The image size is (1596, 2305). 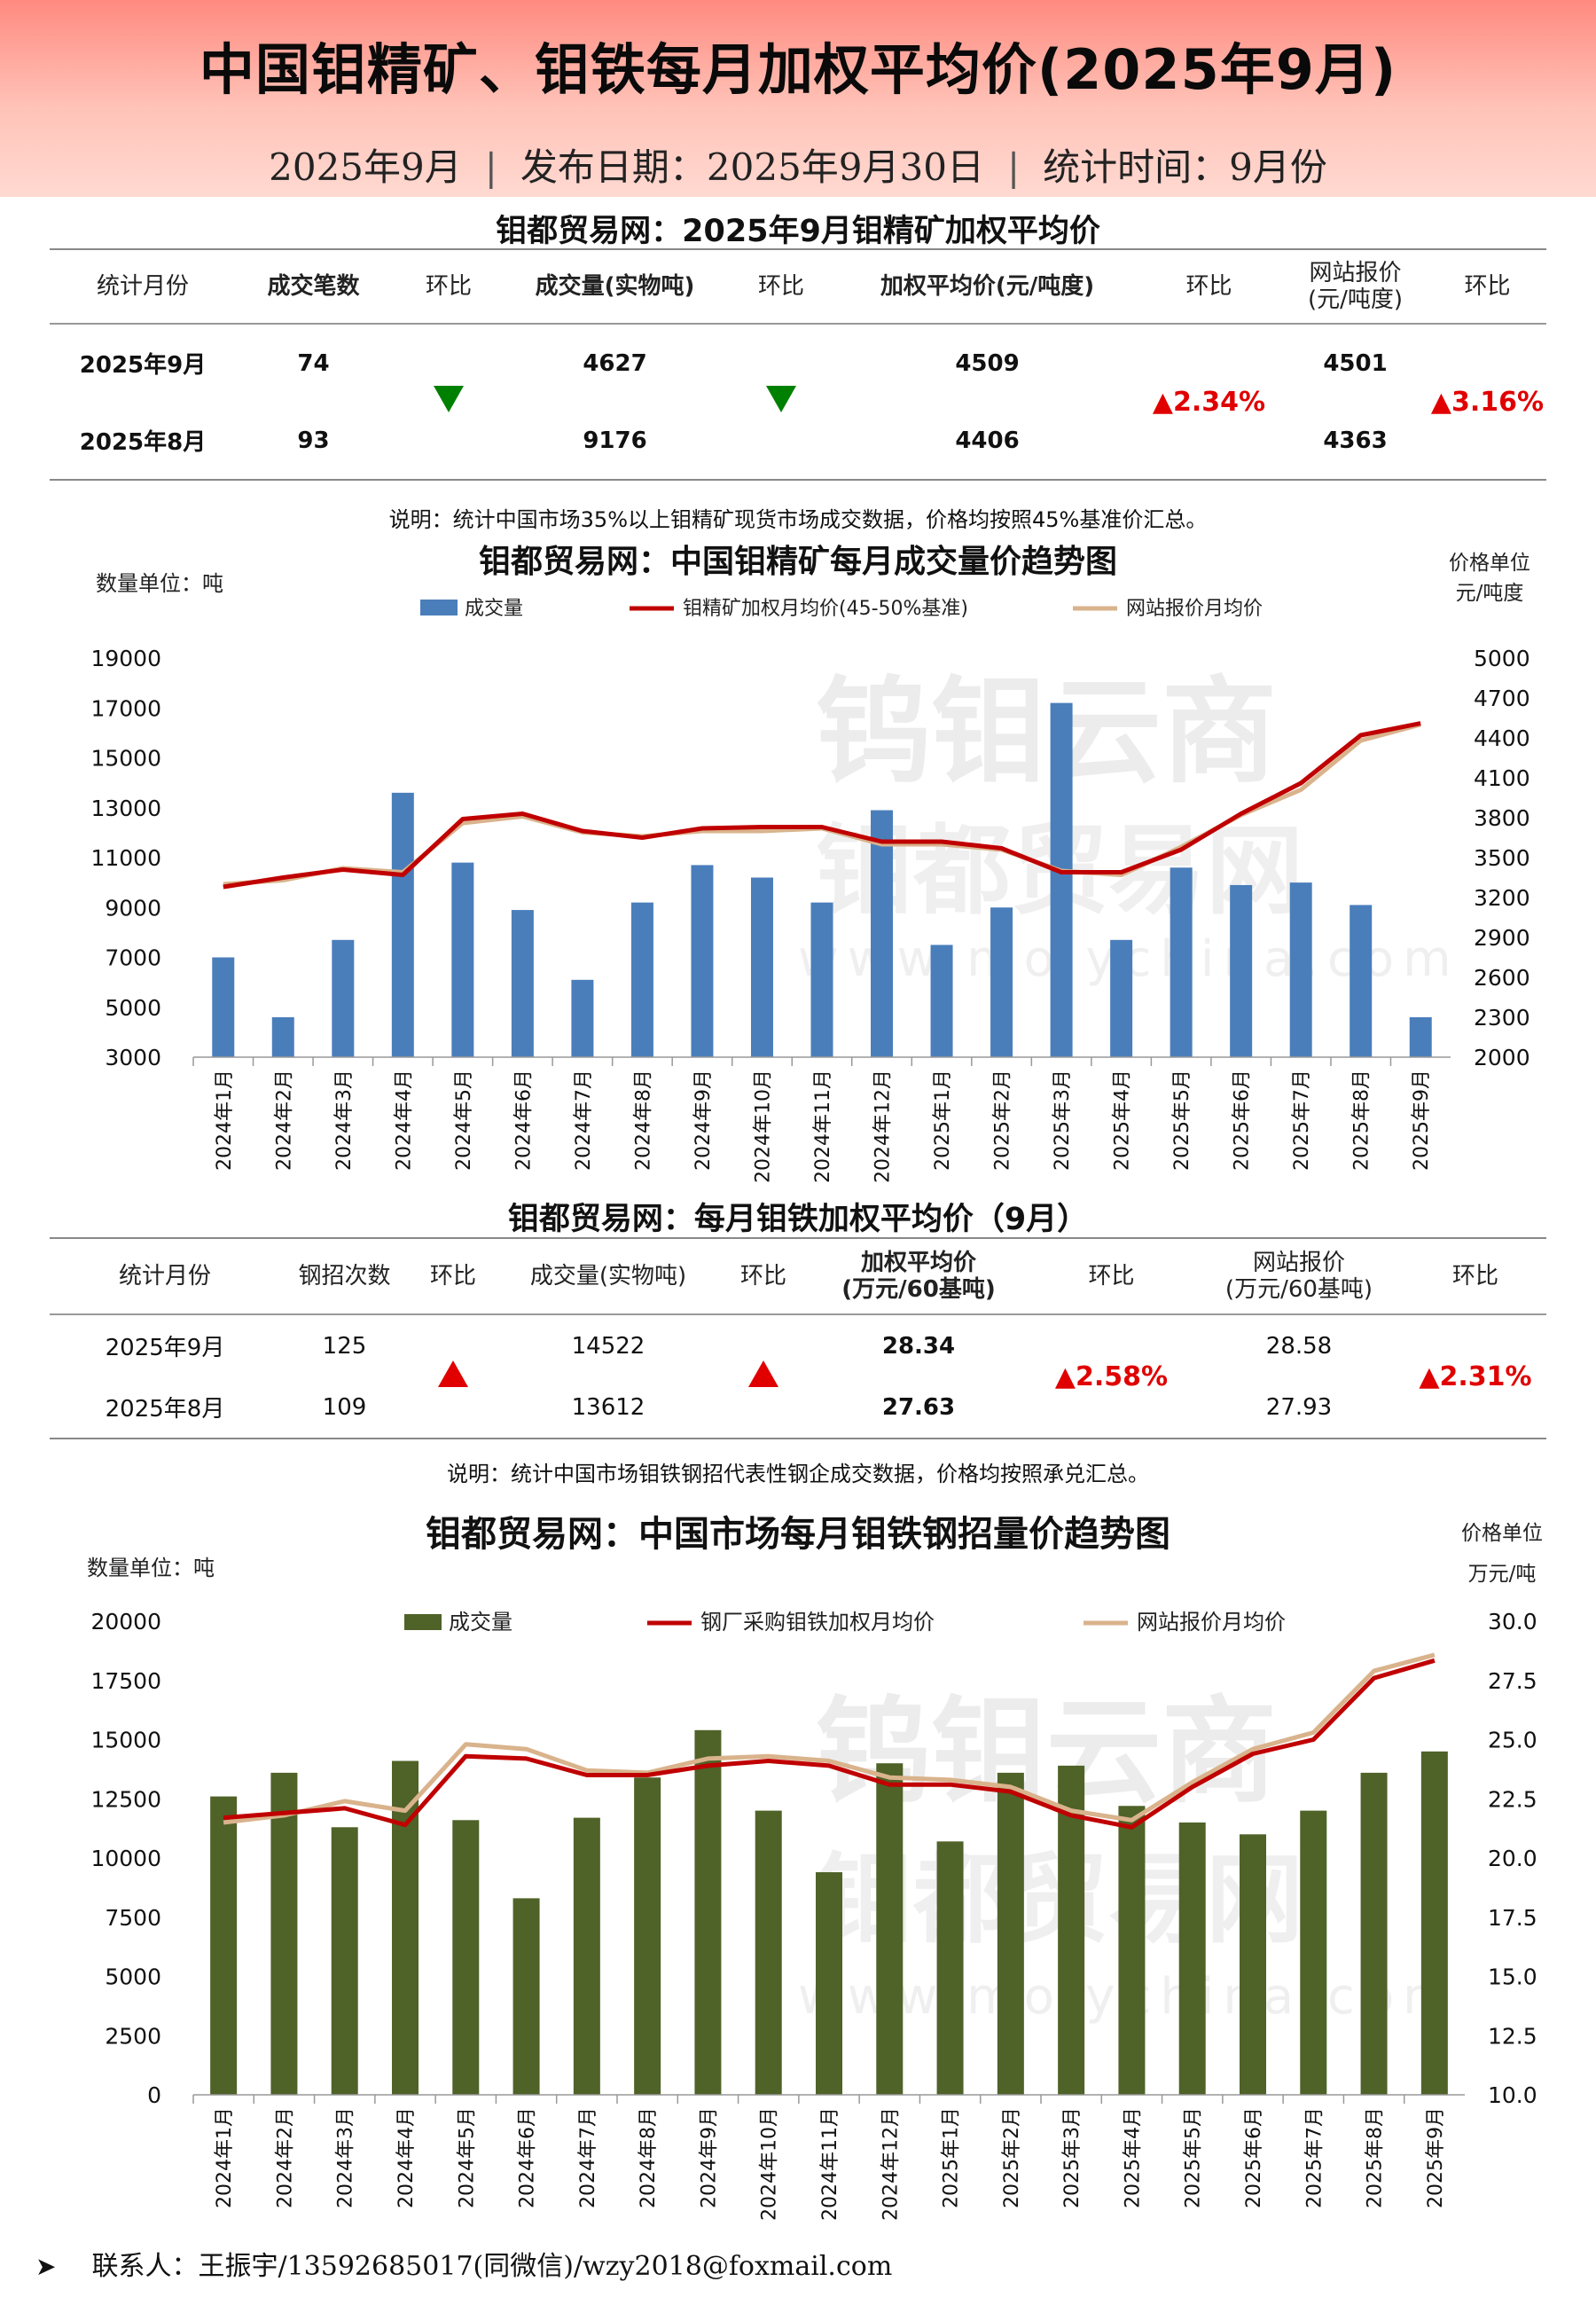 I want to click on site-price-line, so click(x=830, y=1738).